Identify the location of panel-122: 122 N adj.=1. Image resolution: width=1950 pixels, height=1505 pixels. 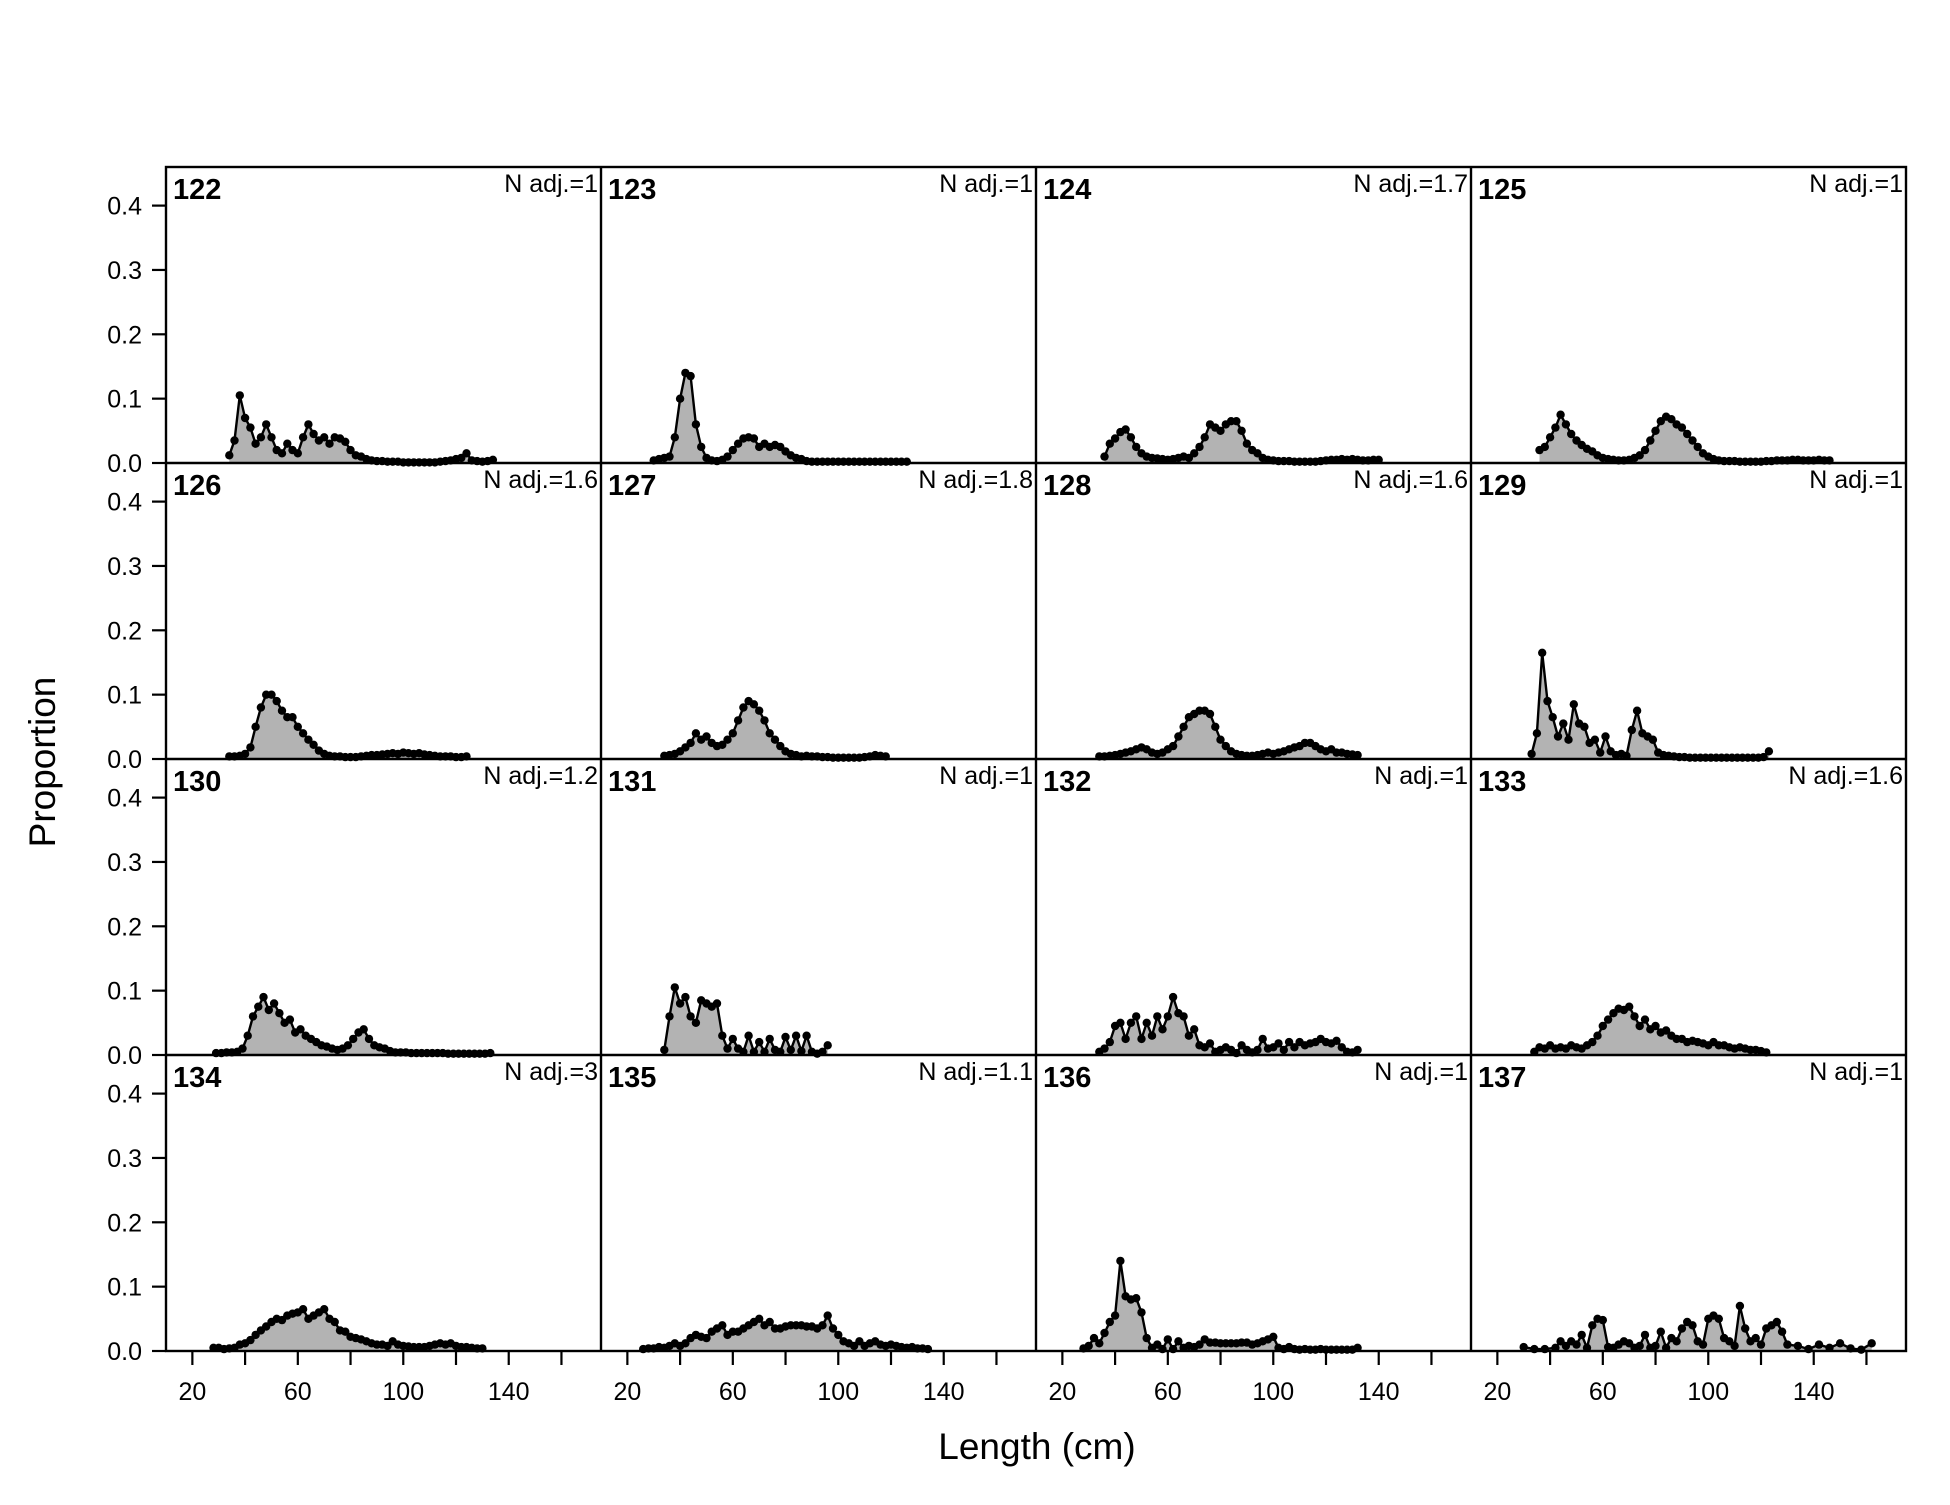
(385, 318).